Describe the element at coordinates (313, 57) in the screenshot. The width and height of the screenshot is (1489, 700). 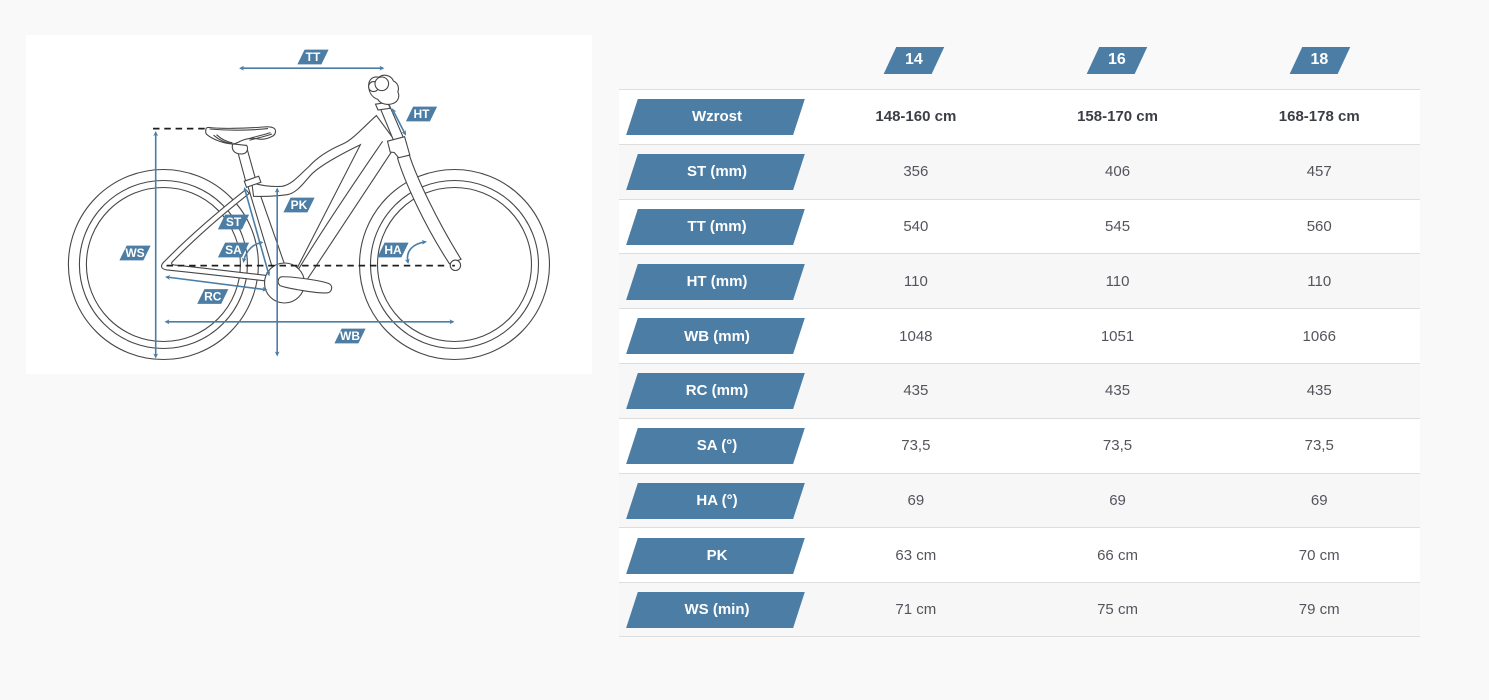
I see `svg-text: TT` at that location.